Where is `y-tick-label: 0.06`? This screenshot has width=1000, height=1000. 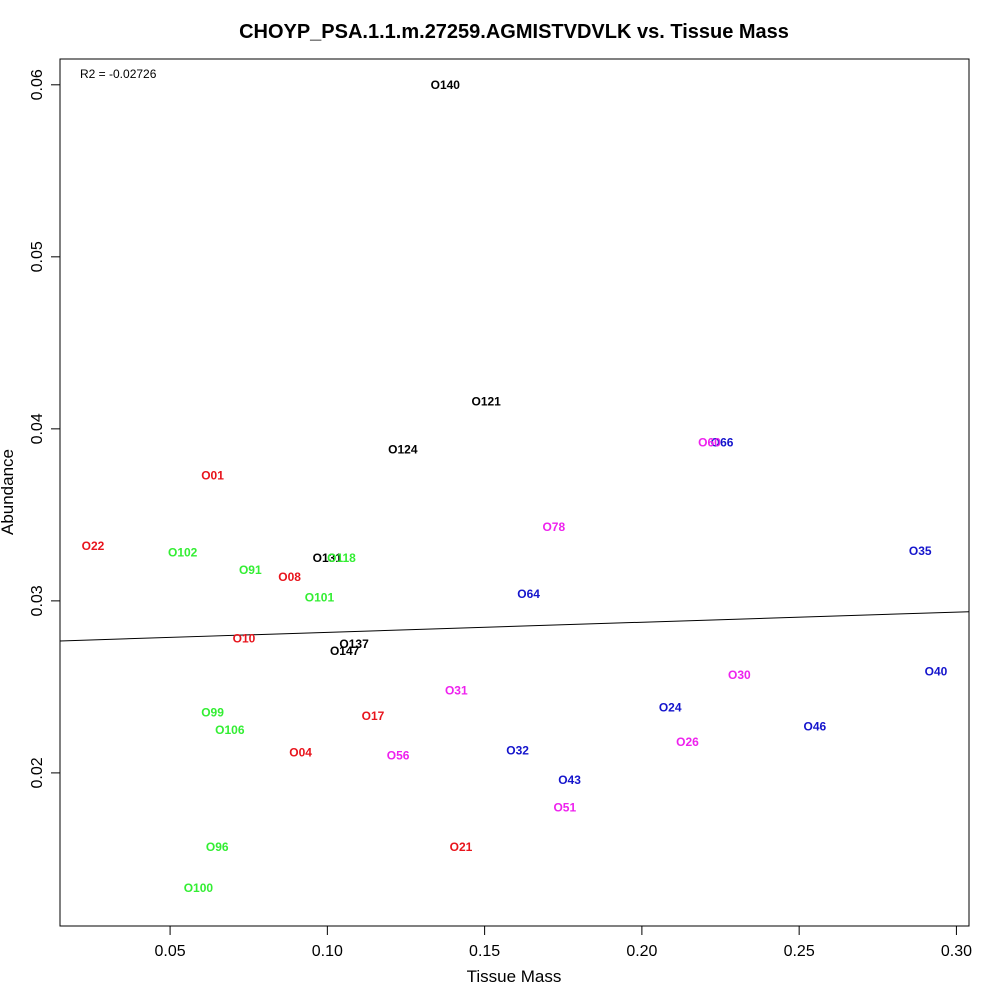 y-tick-label: 0.06 is located at coordinates (37, 84).